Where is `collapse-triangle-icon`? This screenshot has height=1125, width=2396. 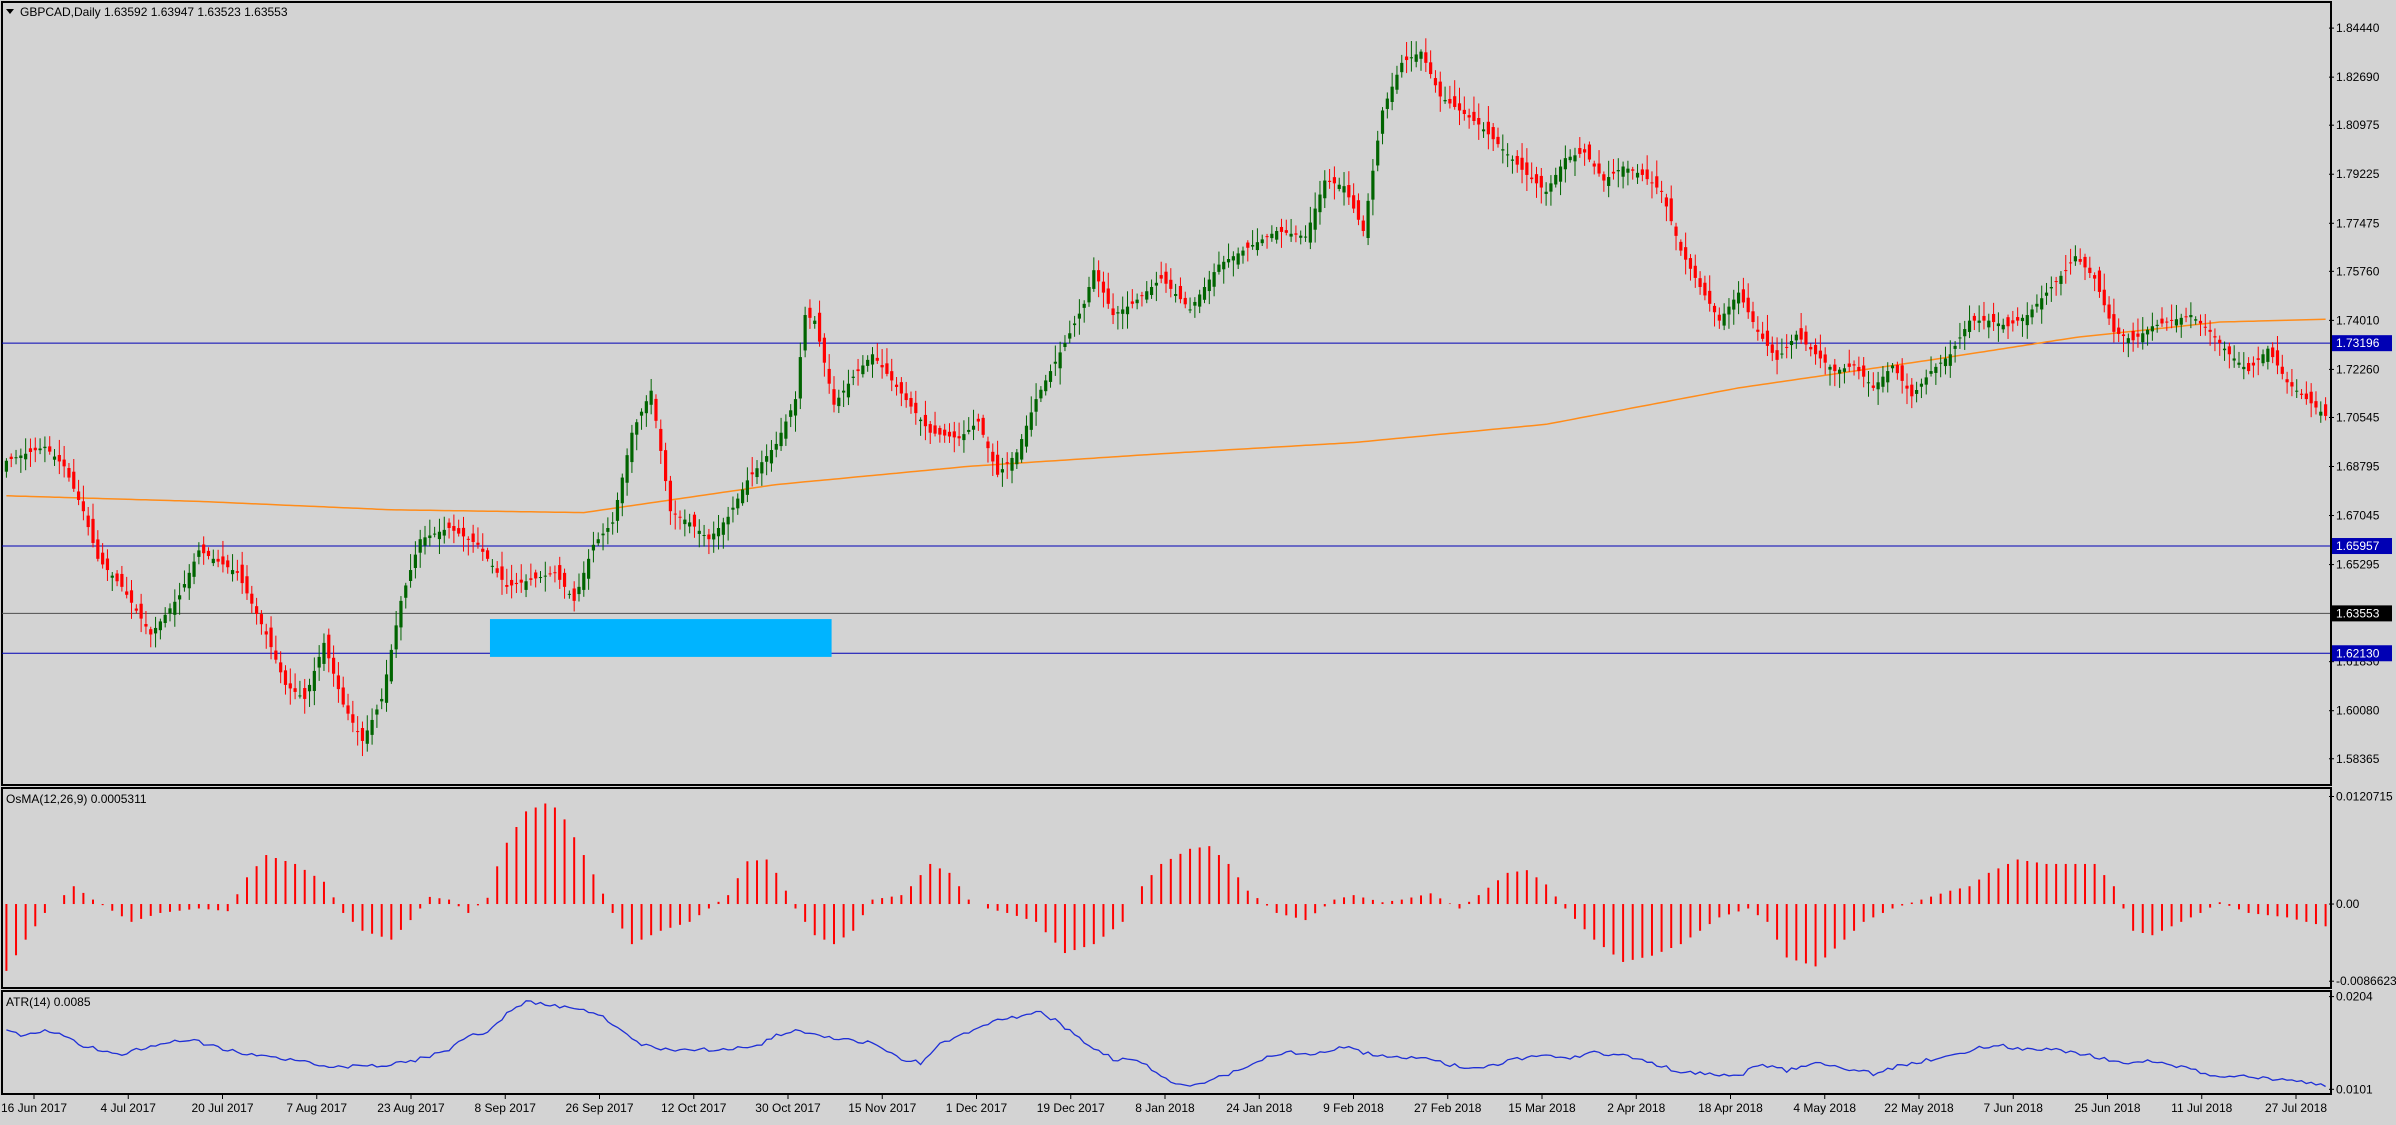 collapse-triangle-icon is located at coordinates (10, 11).